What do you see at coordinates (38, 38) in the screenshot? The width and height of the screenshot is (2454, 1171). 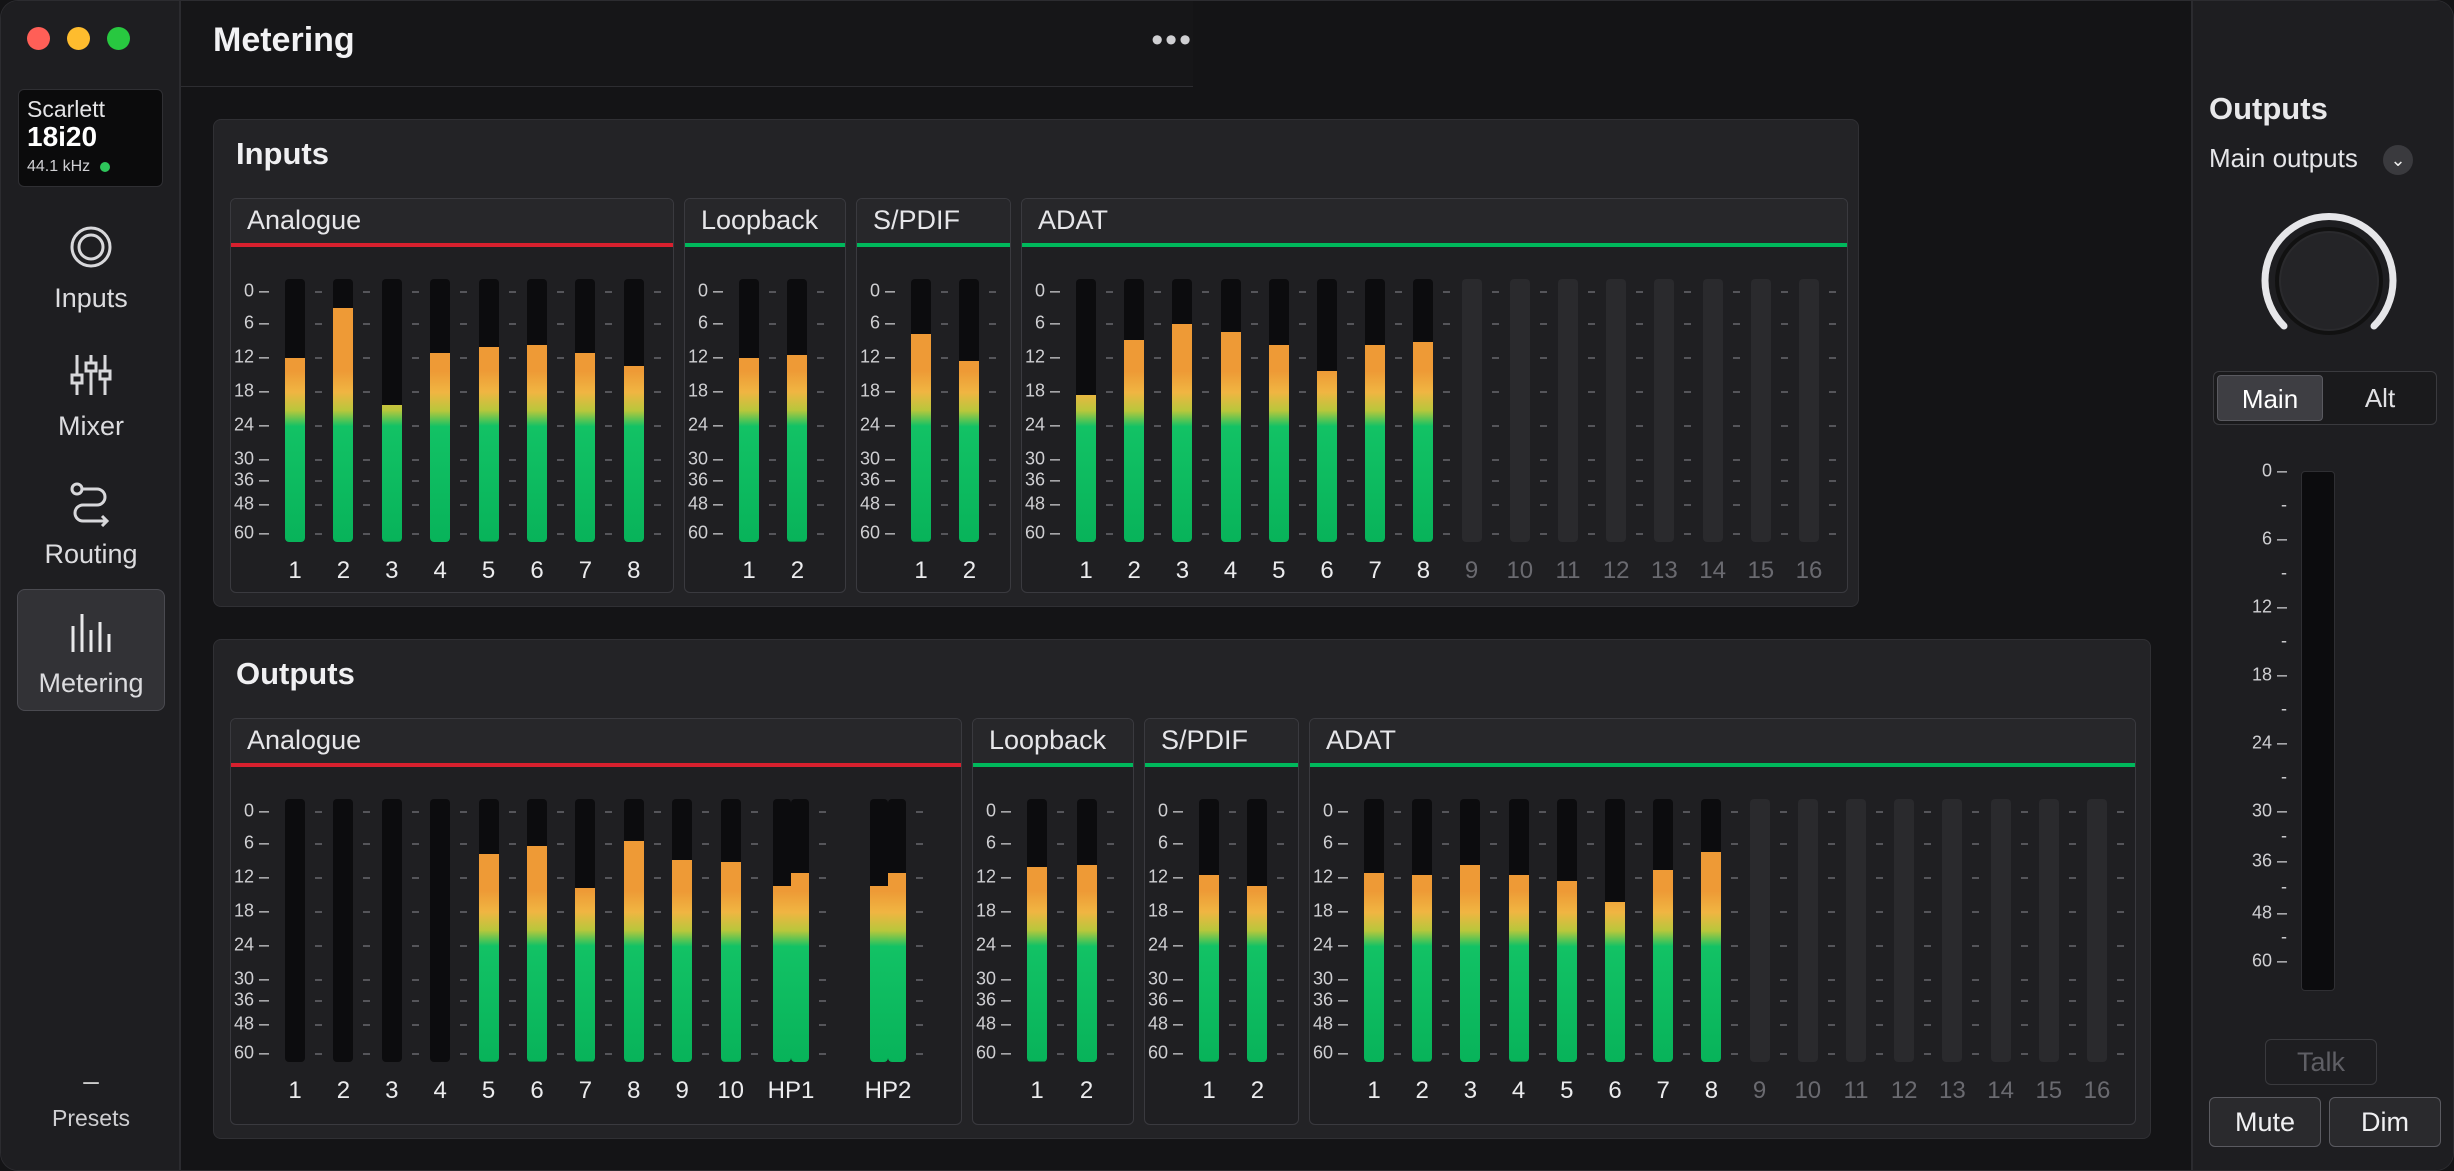 I see `close-window-button` at bounding box center [38, 38].